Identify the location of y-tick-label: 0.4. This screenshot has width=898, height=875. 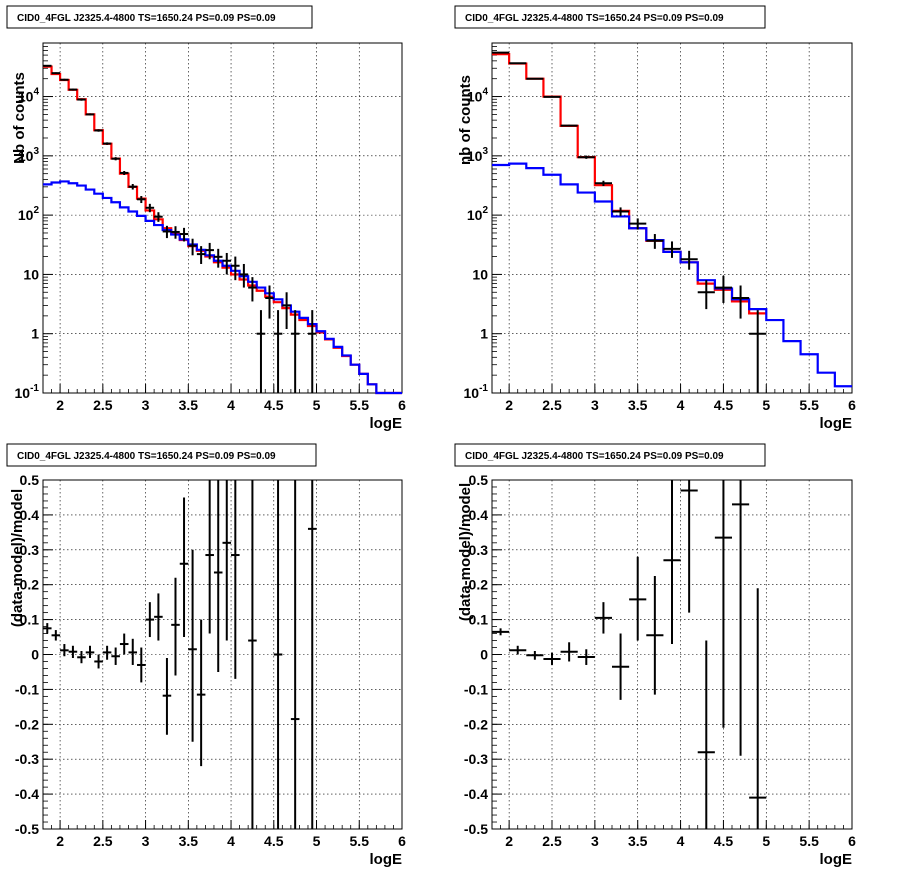
(30, 515).